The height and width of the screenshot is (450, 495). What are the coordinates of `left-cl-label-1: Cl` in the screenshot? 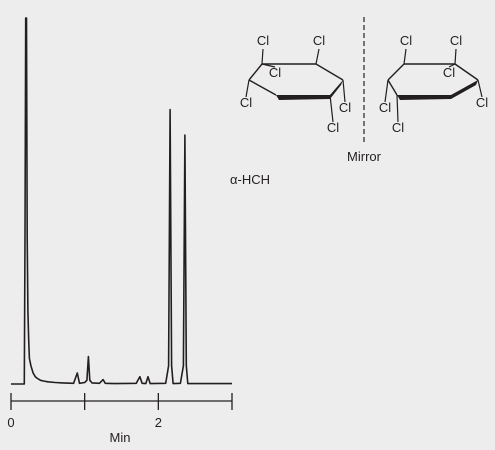 It's located at (319, 40).